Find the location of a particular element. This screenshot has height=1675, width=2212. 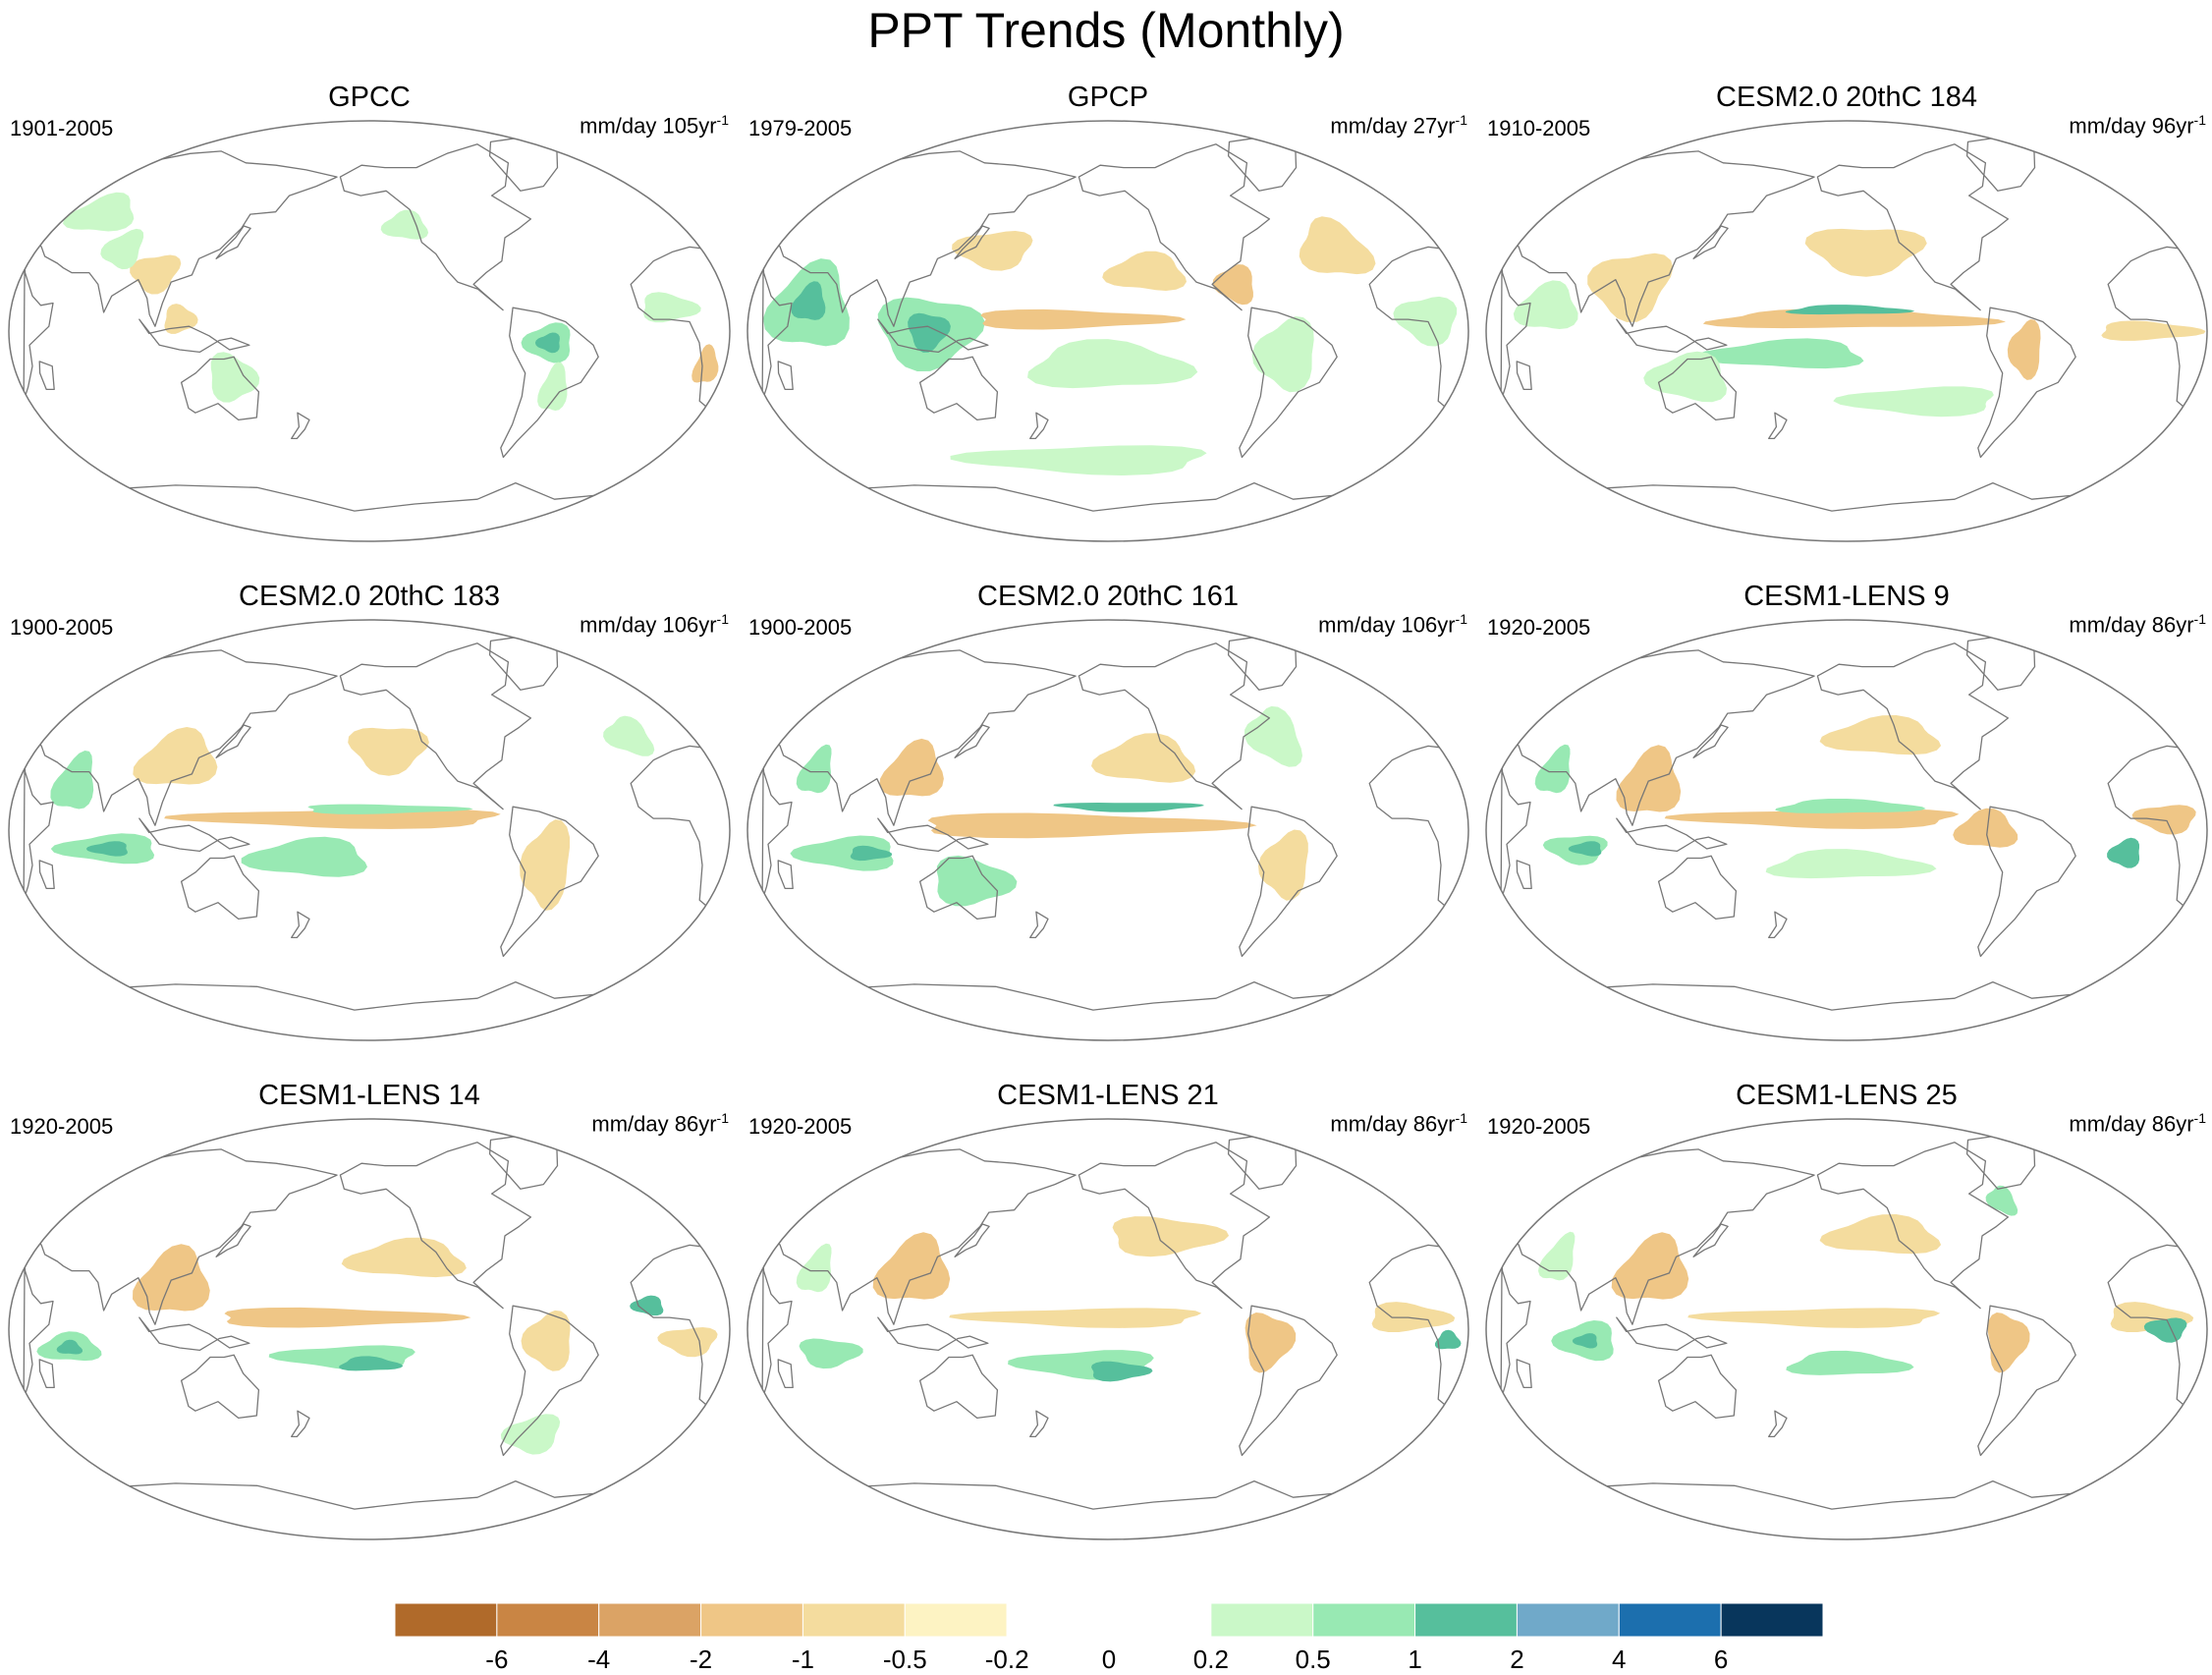

colorbar-tick-label: 0.2 is located at coordinates (1211, 1659).